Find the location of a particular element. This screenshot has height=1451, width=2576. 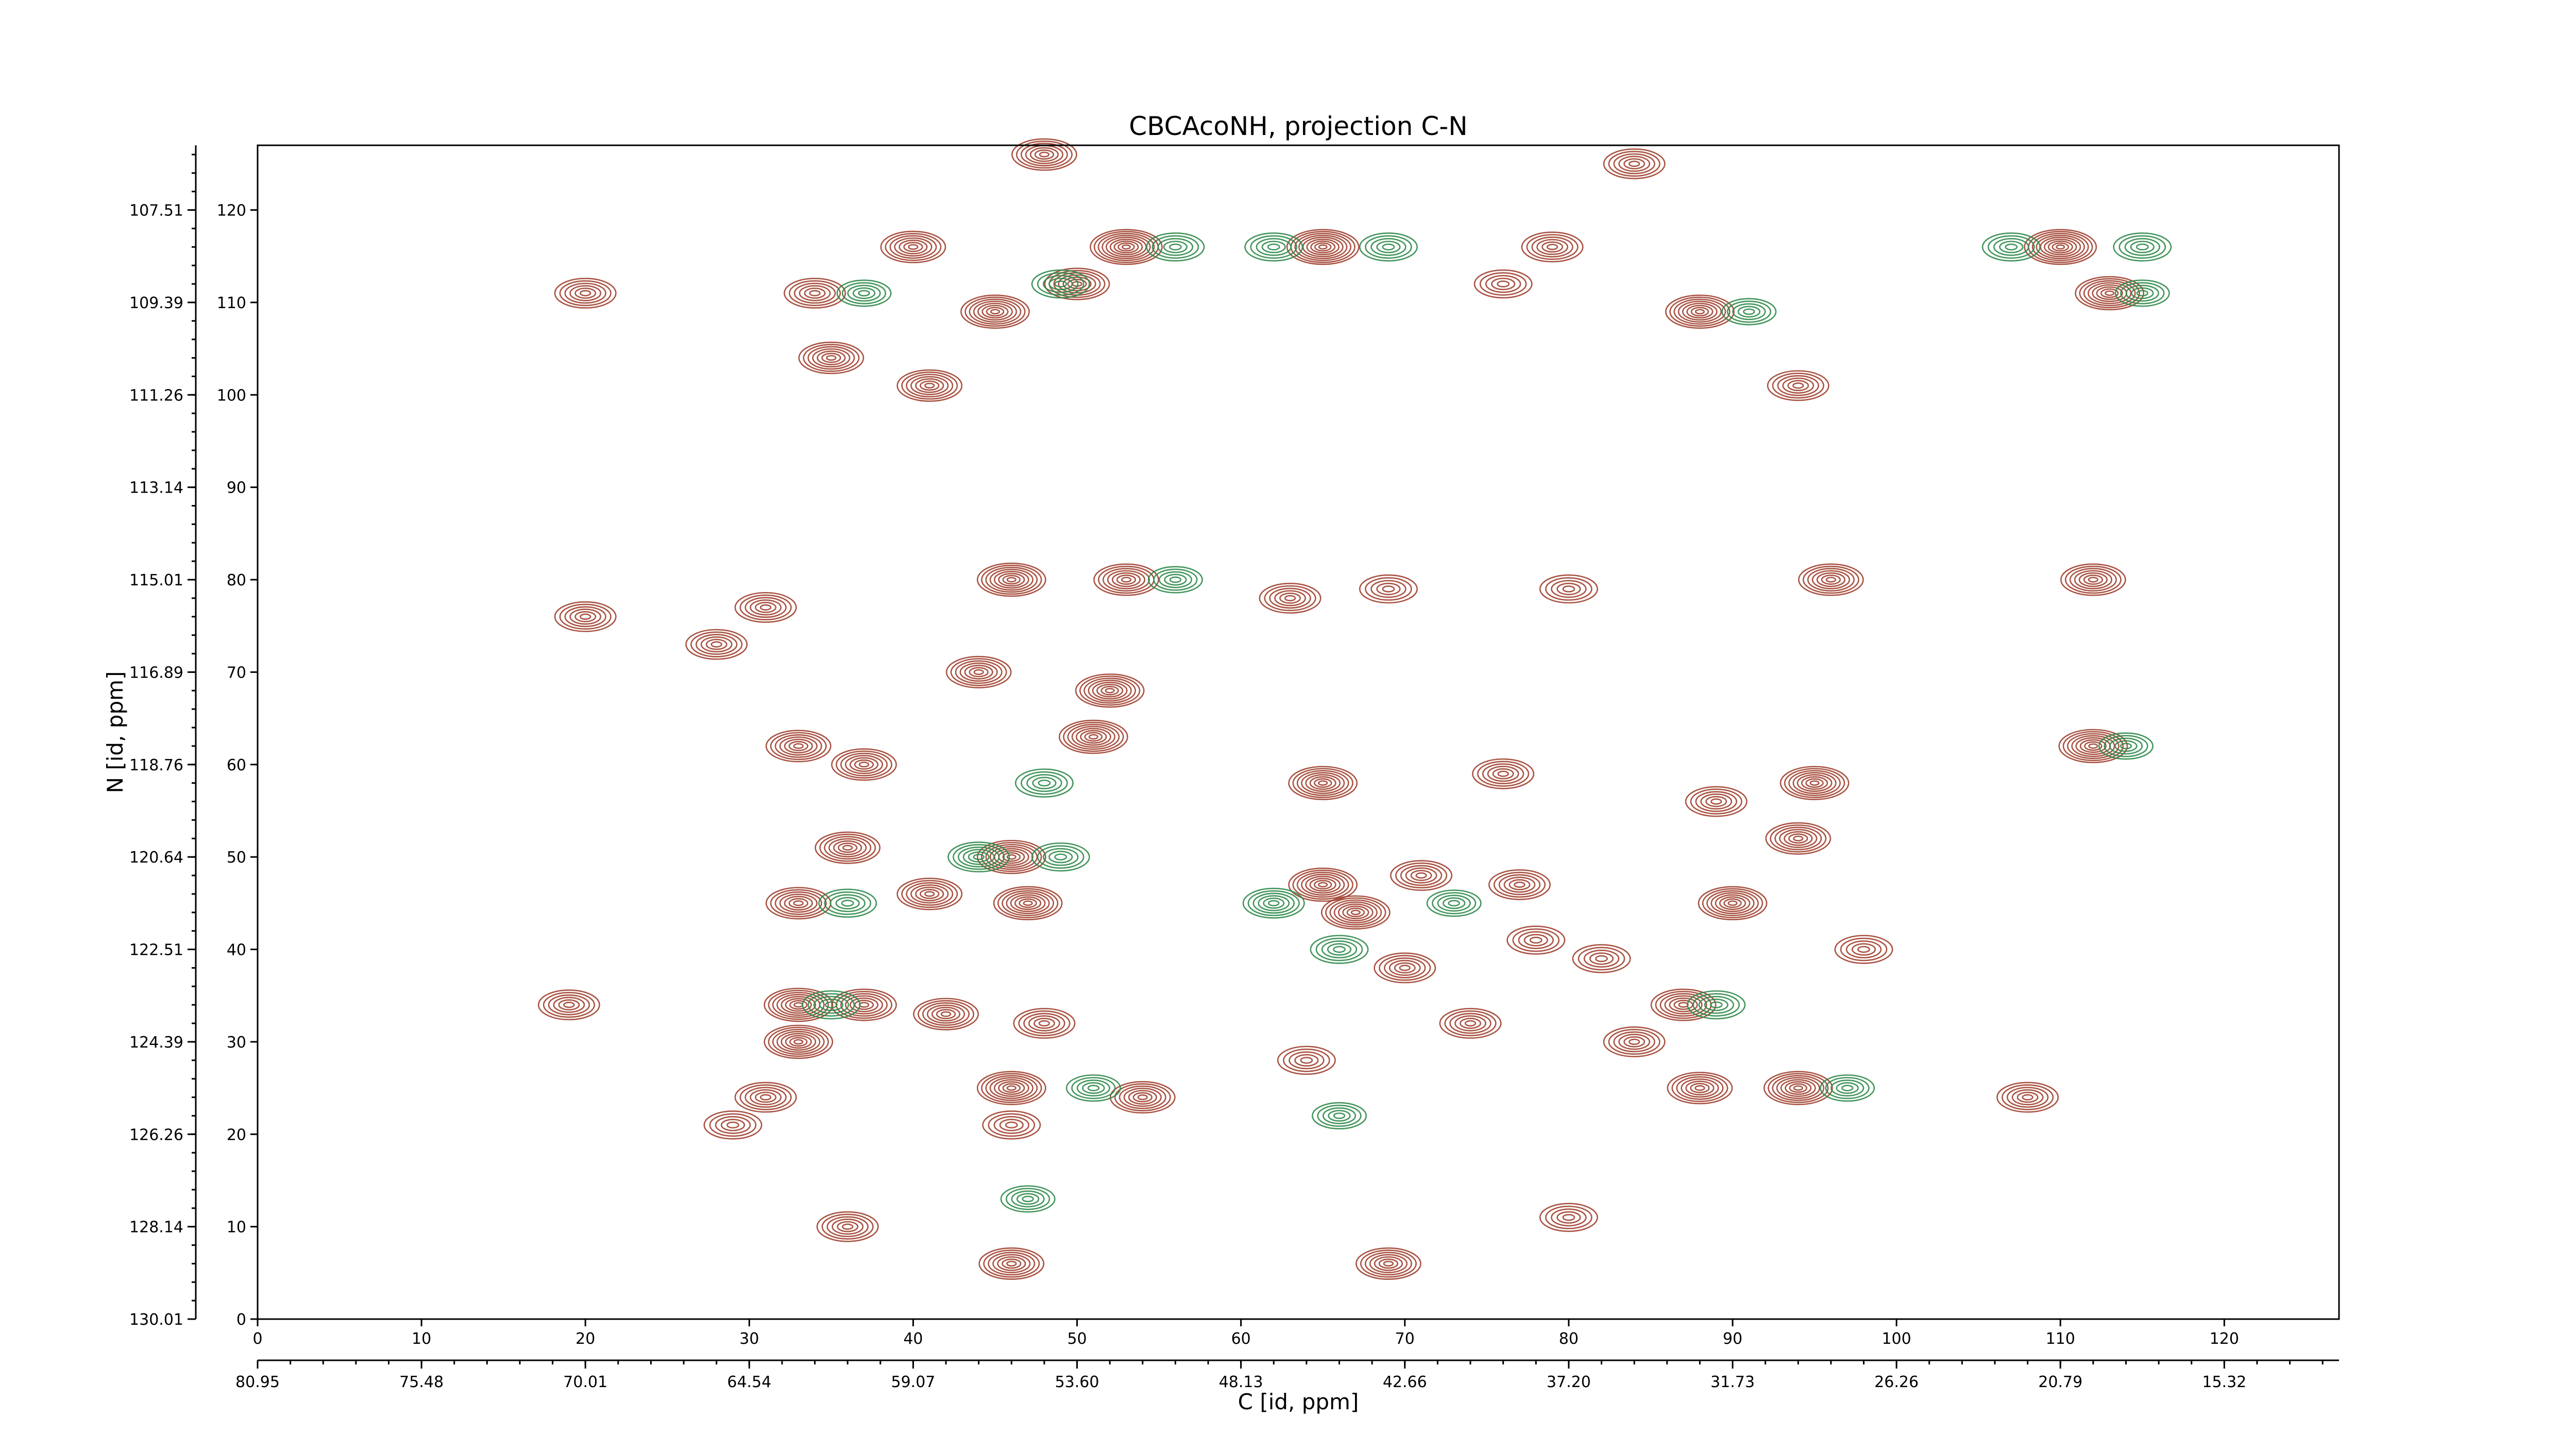

y-index-tick-label: 110 is located at coordinates (231, 303).